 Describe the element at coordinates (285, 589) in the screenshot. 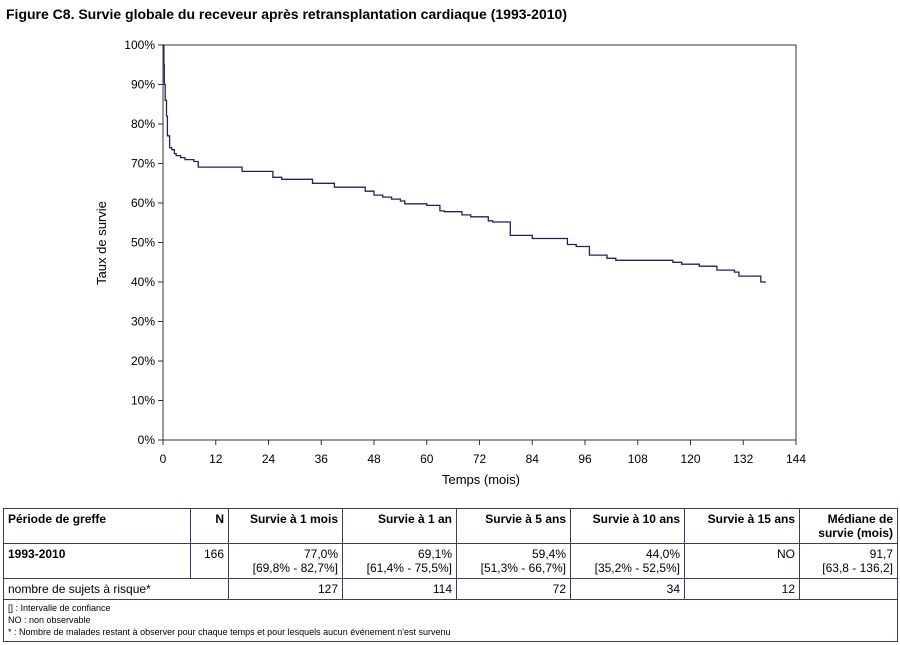

I see `at-risk-1-month: 127` at that location.